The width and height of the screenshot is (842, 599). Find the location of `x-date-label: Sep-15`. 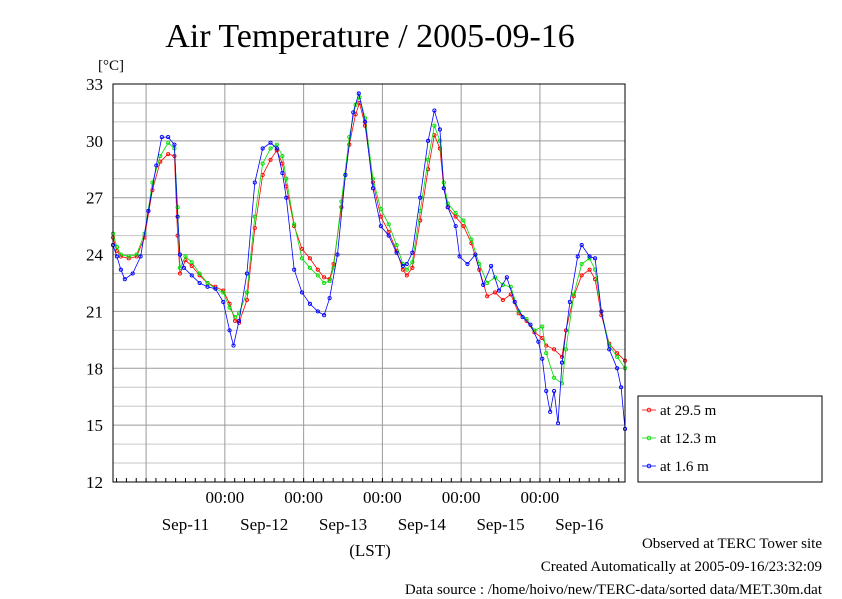

x-date-label: Sep-15 is located at coordinates (500, 524).